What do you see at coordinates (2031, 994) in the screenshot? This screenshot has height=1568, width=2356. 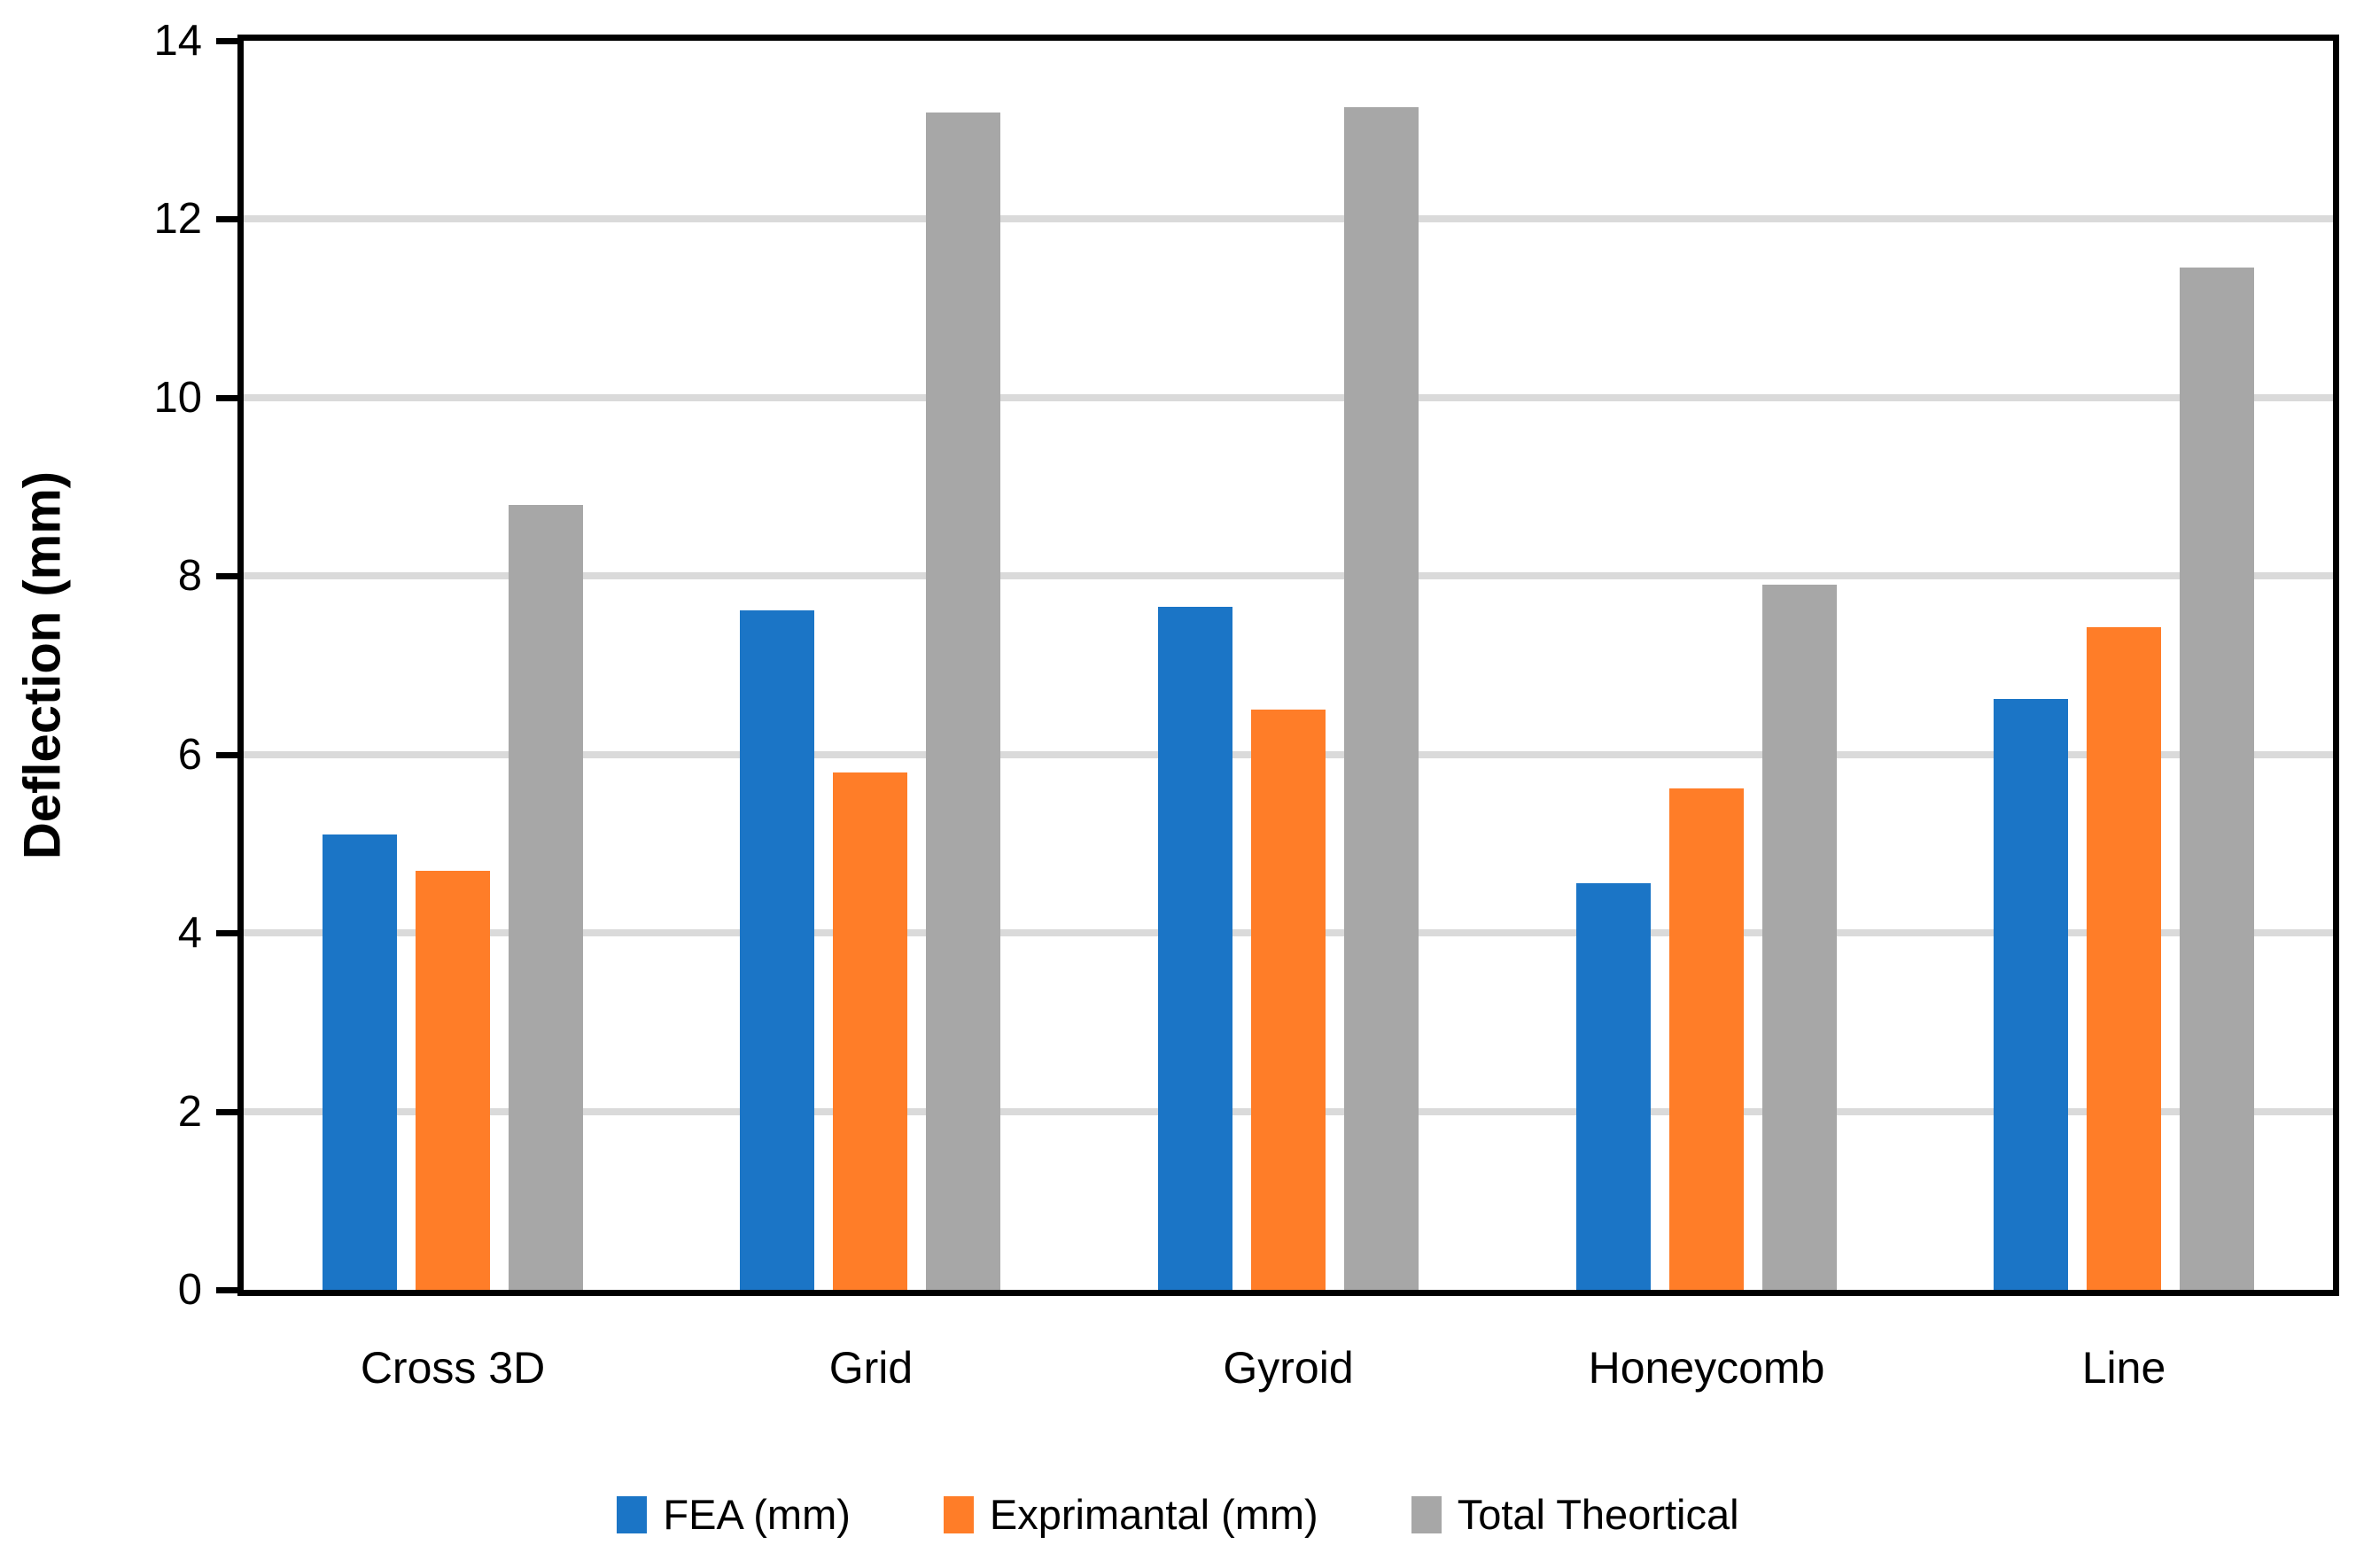 I see `bar-fea-mm--line` at bounding box center [2031, 994].